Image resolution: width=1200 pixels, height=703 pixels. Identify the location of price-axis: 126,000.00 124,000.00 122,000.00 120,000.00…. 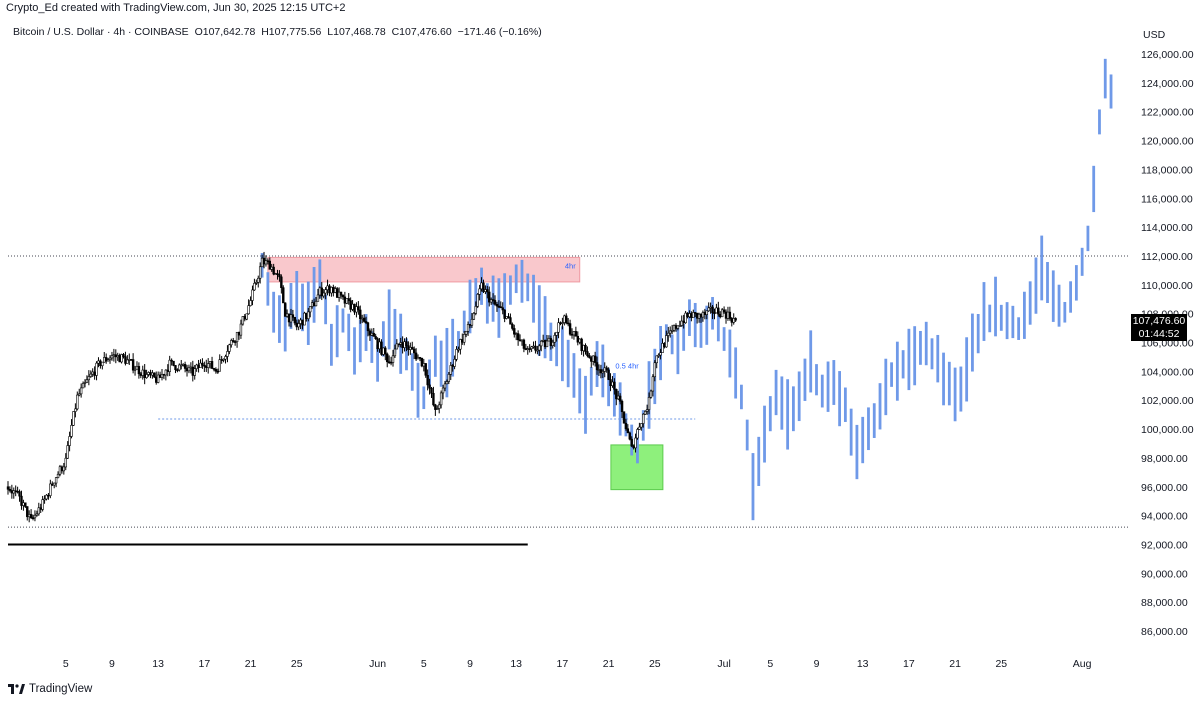
(1167, 343).